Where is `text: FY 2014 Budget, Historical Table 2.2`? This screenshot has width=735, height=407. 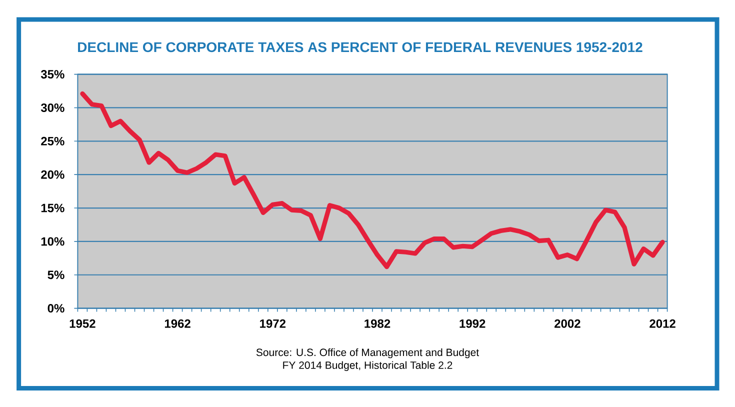 text: FY 2014 Budget, Historical Table 2.2 is located at coordinates (367, 366).